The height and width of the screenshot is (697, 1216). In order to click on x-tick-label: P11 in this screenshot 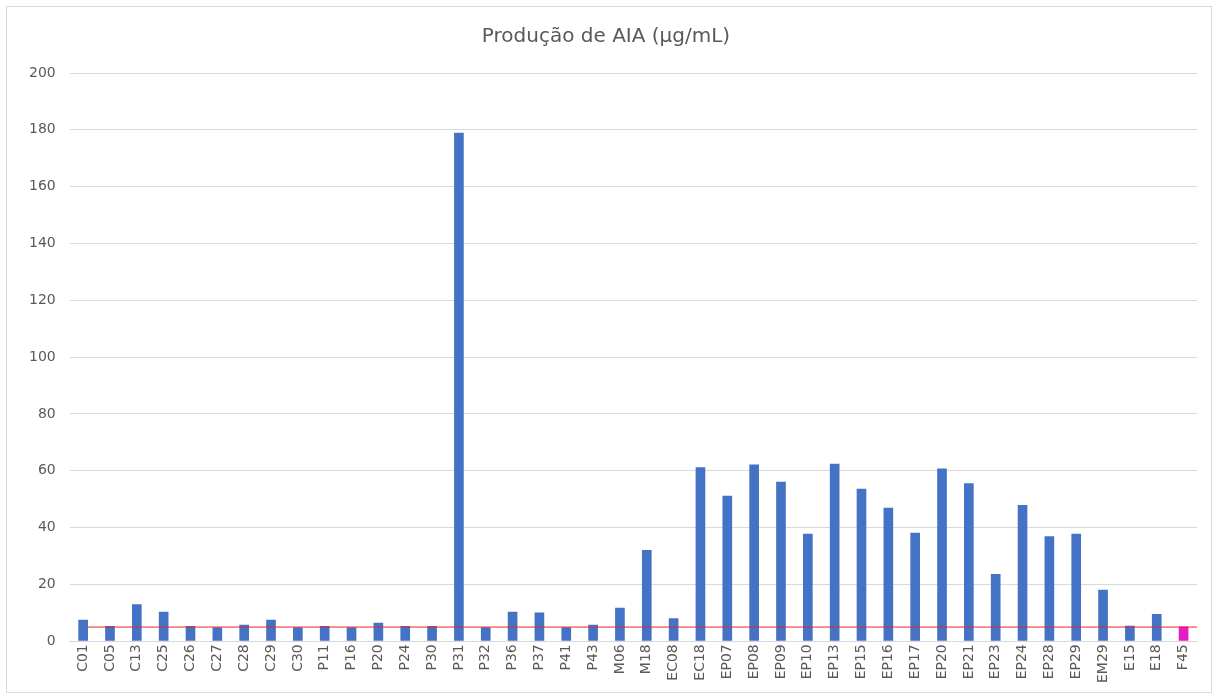, I will do `click(323, 657)`.